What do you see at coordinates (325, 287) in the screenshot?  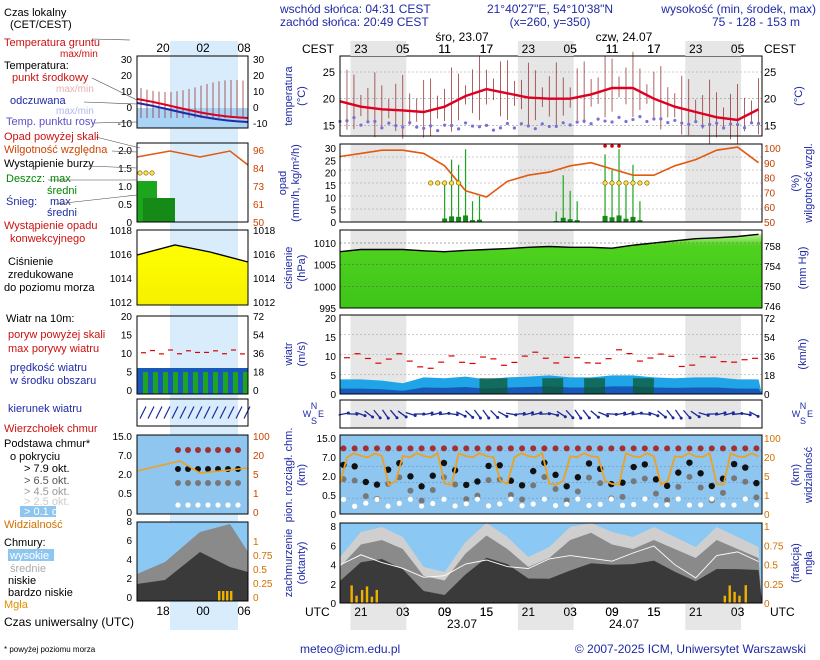 I see `press-tick-left: 1000` at bounding box center [325, 287].